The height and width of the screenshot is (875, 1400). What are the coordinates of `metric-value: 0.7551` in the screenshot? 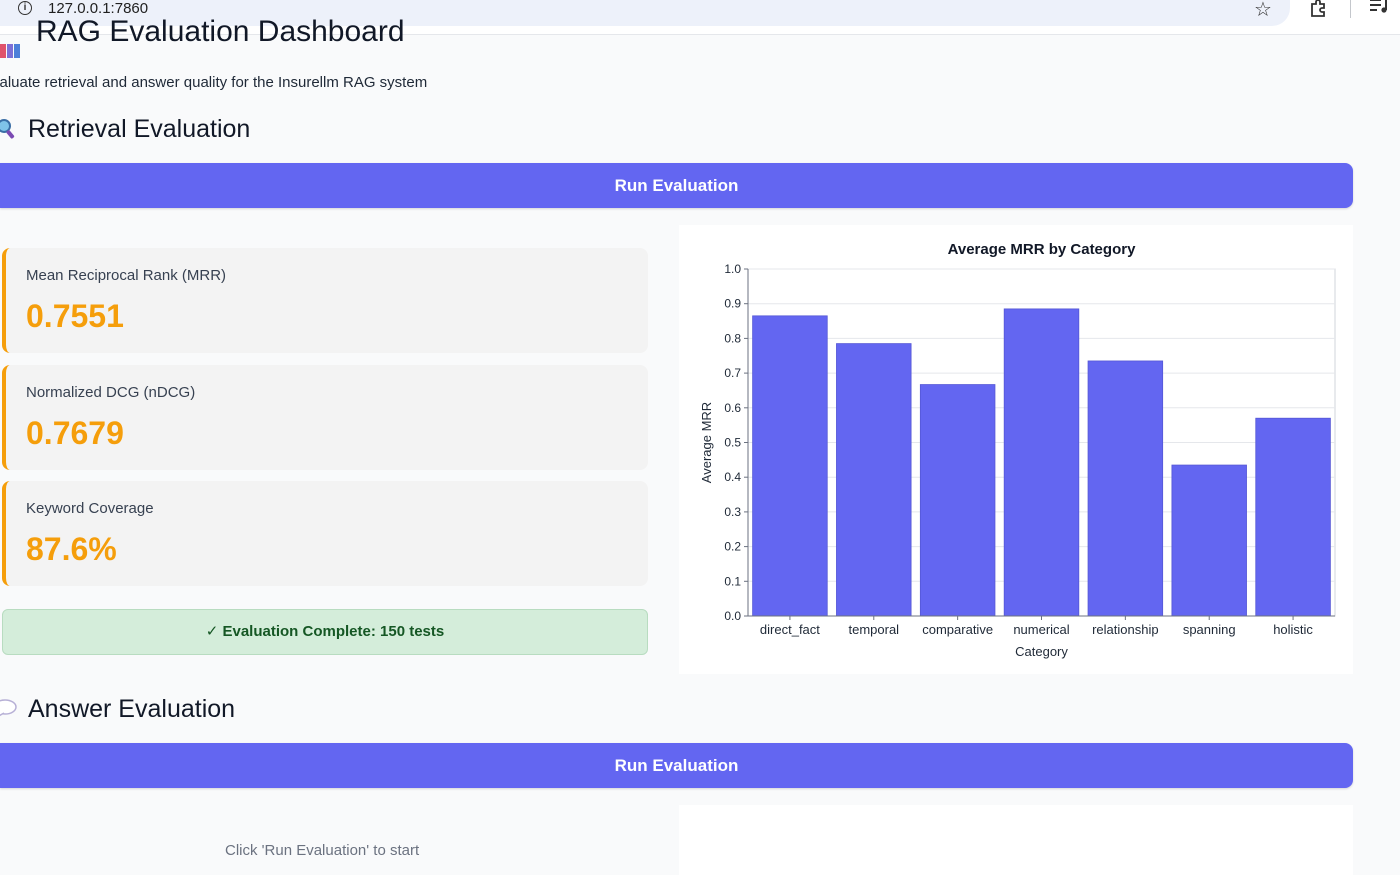 It's located at (75, 316).